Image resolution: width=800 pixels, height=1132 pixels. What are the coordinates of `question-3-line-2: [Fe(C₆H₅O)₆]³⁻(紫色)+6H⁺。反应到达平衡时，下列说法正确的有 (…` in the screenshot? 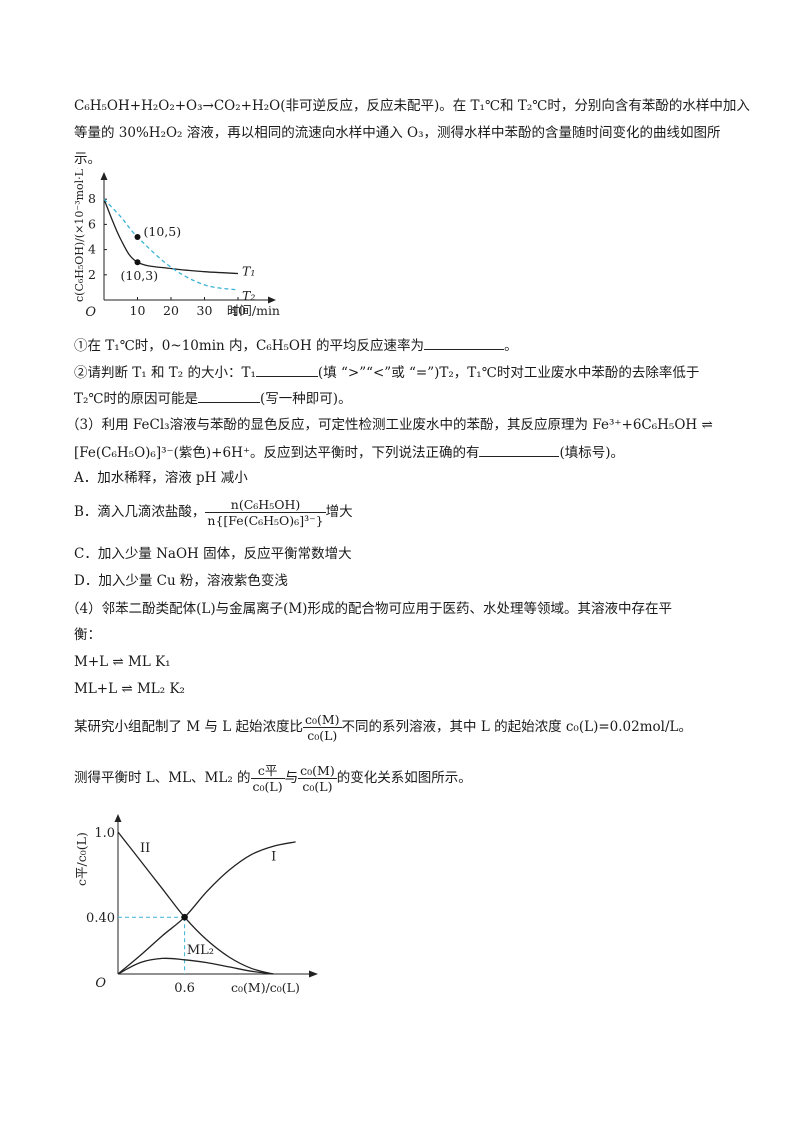 It's located at (349, 452).